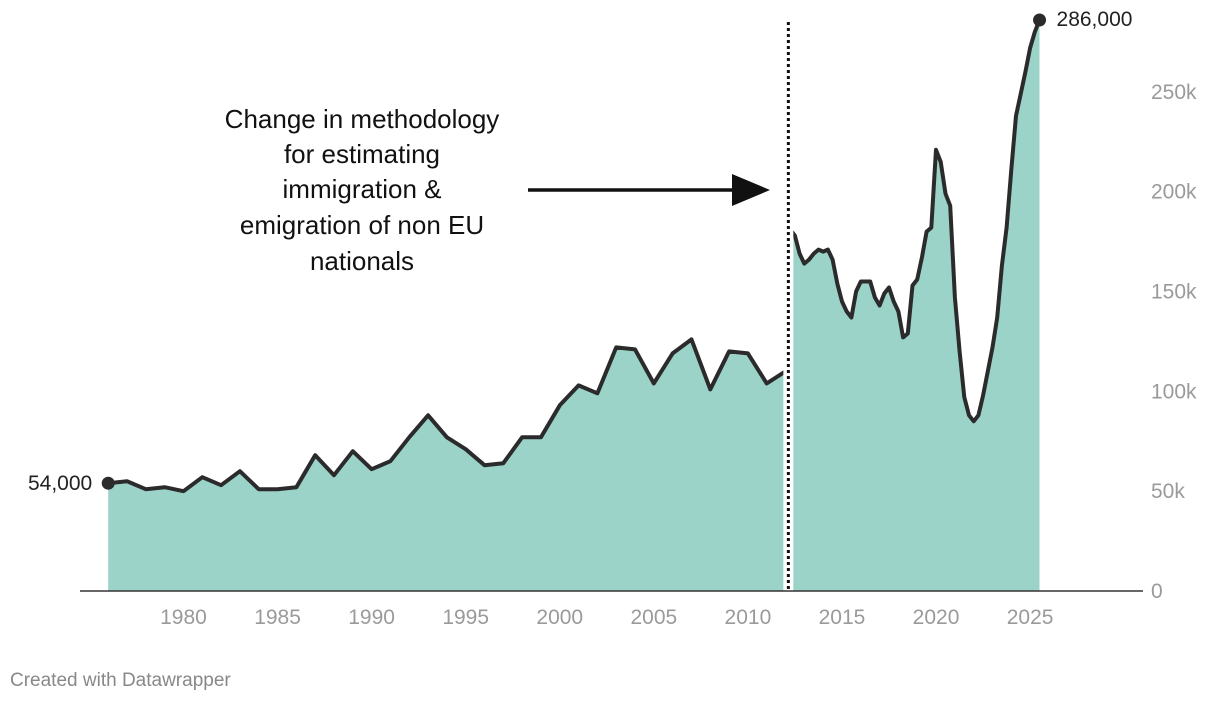 This screenshot has width=1220, height=708. What do you see at coordinates (606, 617) in the screenshot?
I see `x-axis-labels: 1980 1985 1990 1995 2000 2005 2010 2015 2020 2025` at bounding box center [606, 617].